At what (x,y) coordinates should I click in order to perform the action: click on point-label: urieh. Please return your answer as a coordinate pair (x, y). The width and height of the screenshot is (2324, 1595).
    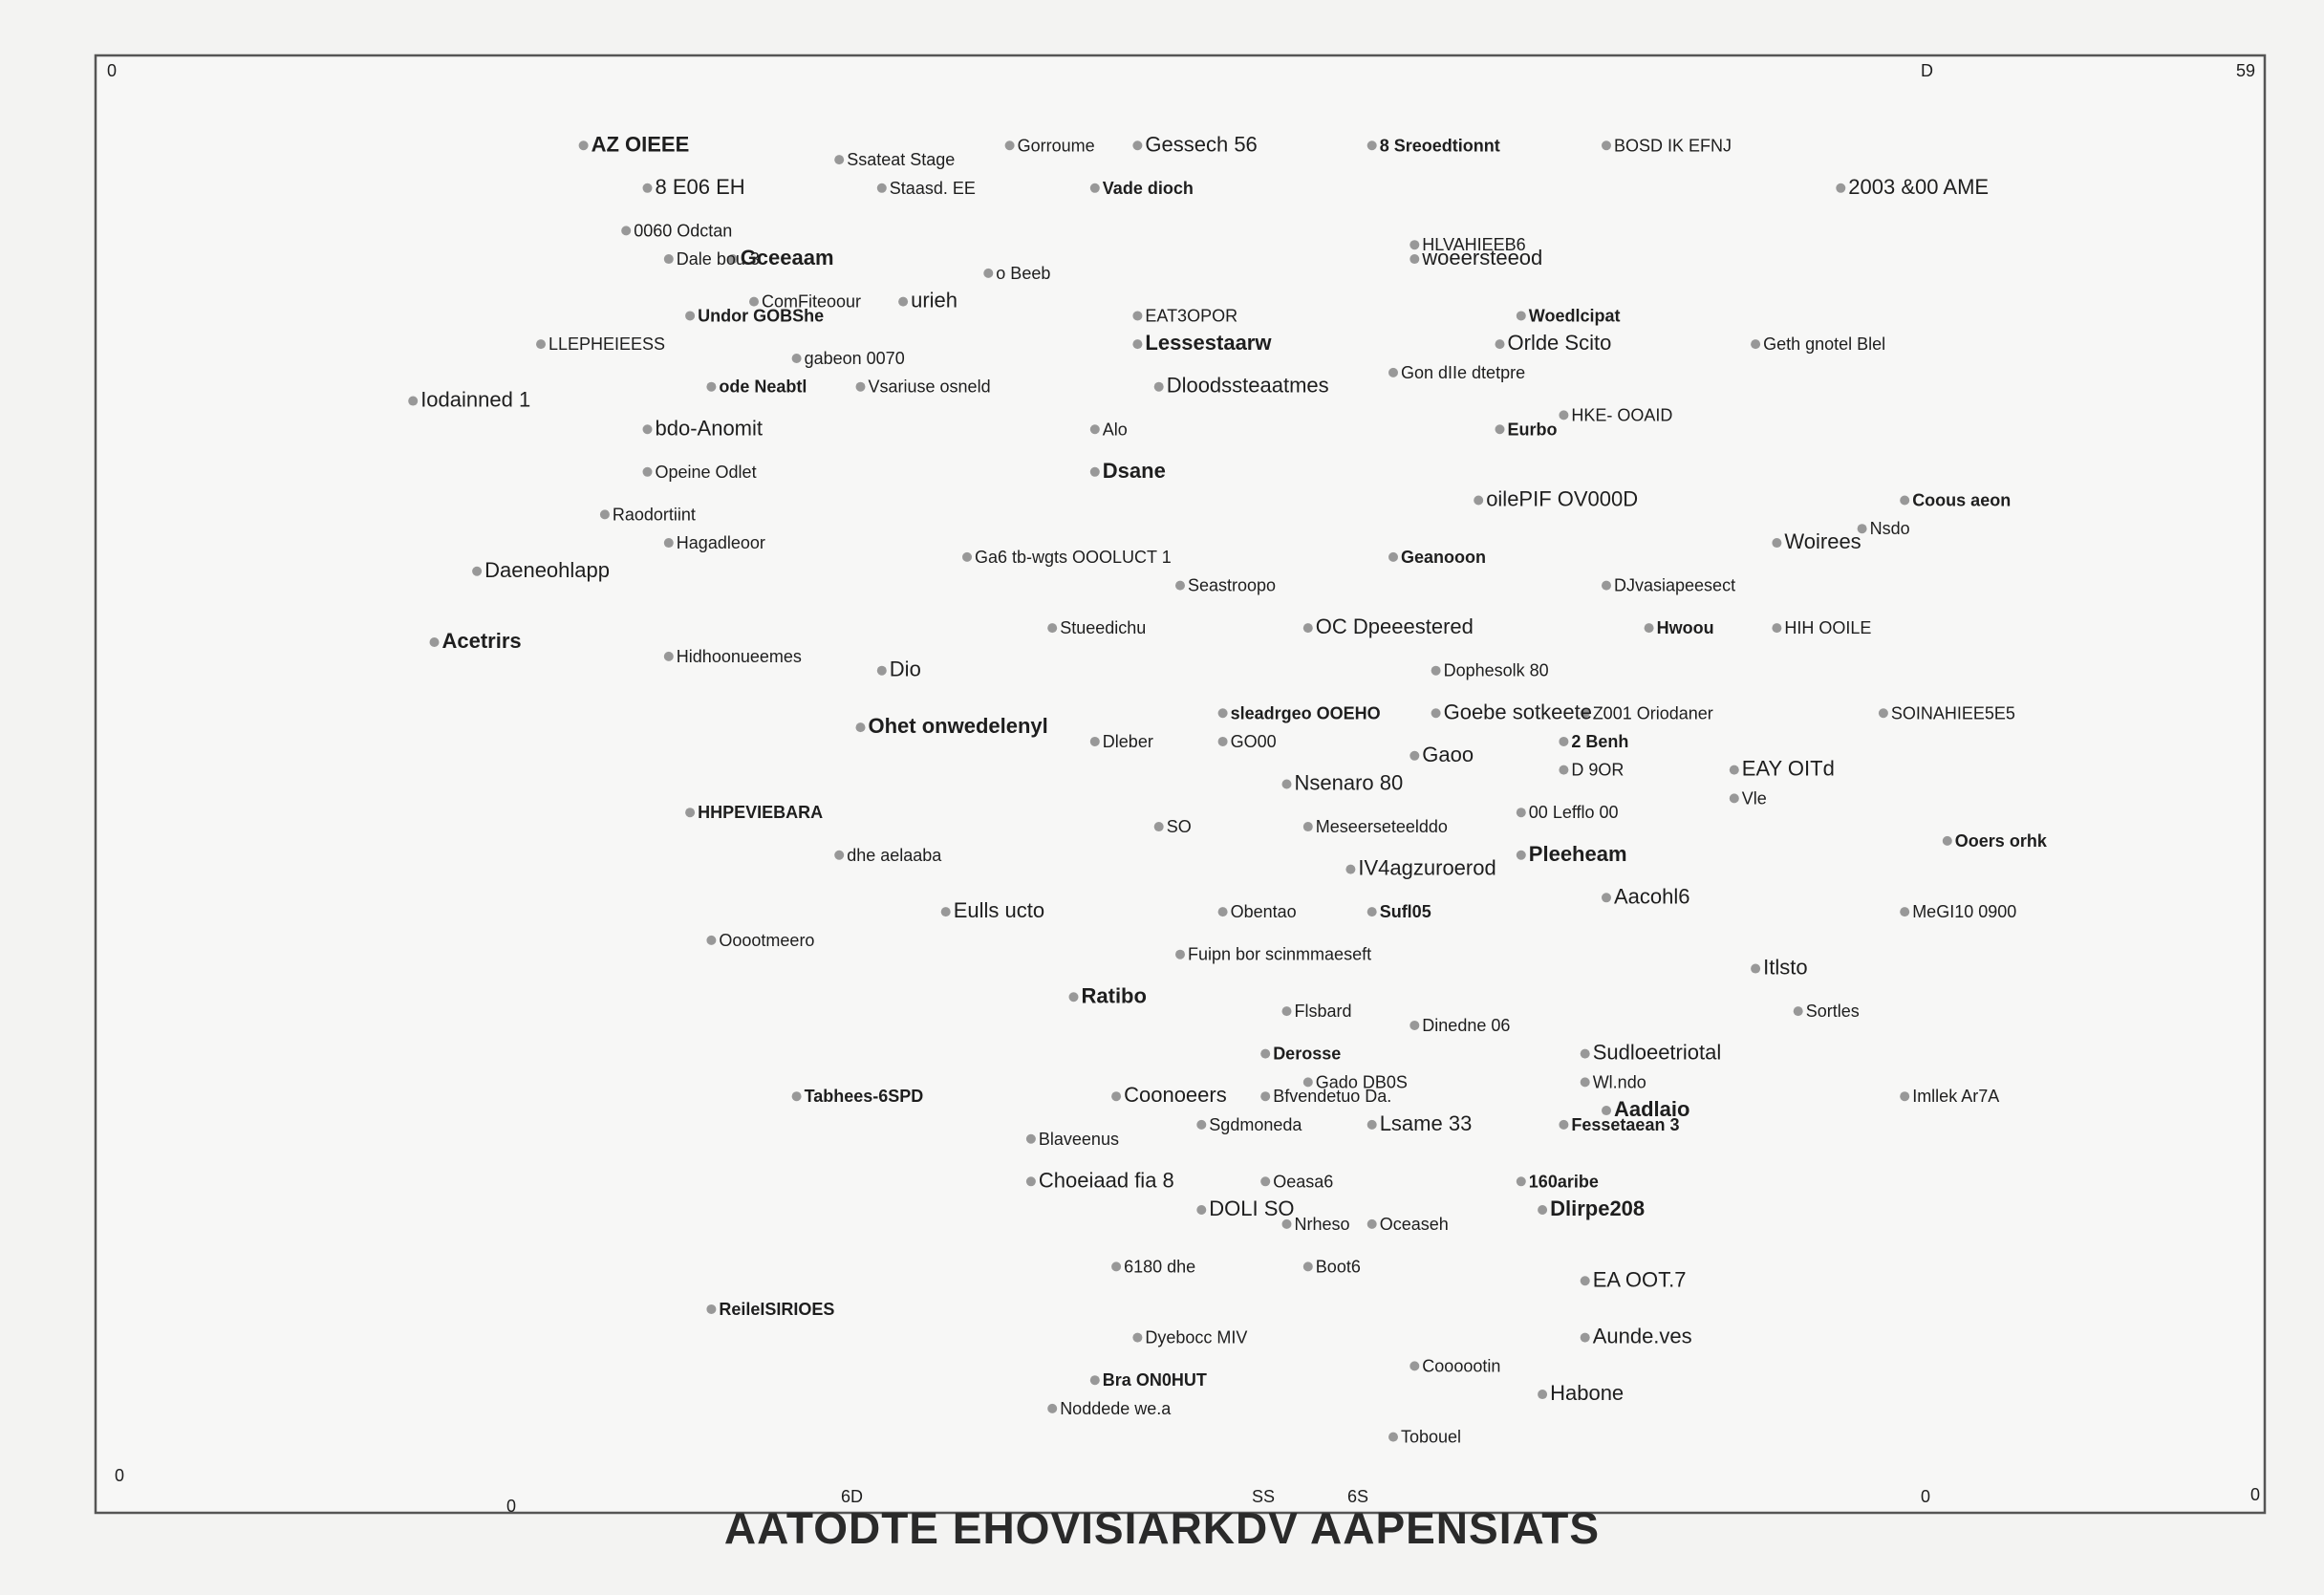
    Looking at the image, I should click on (934, 301).